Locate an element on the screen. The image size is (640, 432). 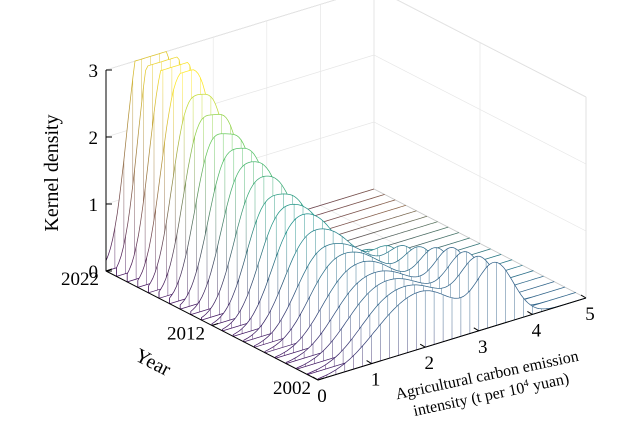
x-axis-label-sup: 4 is located at coordinates (525, 384).